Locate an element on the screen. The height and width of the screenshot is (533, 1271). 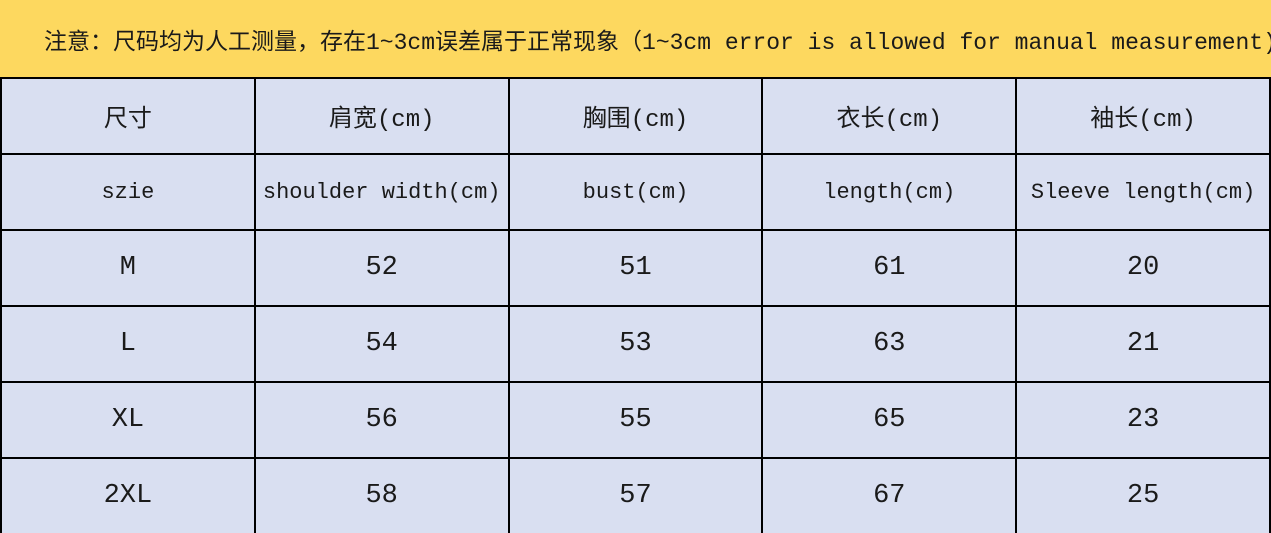
bust-cell: 55 is located at coordinates (635, 420).